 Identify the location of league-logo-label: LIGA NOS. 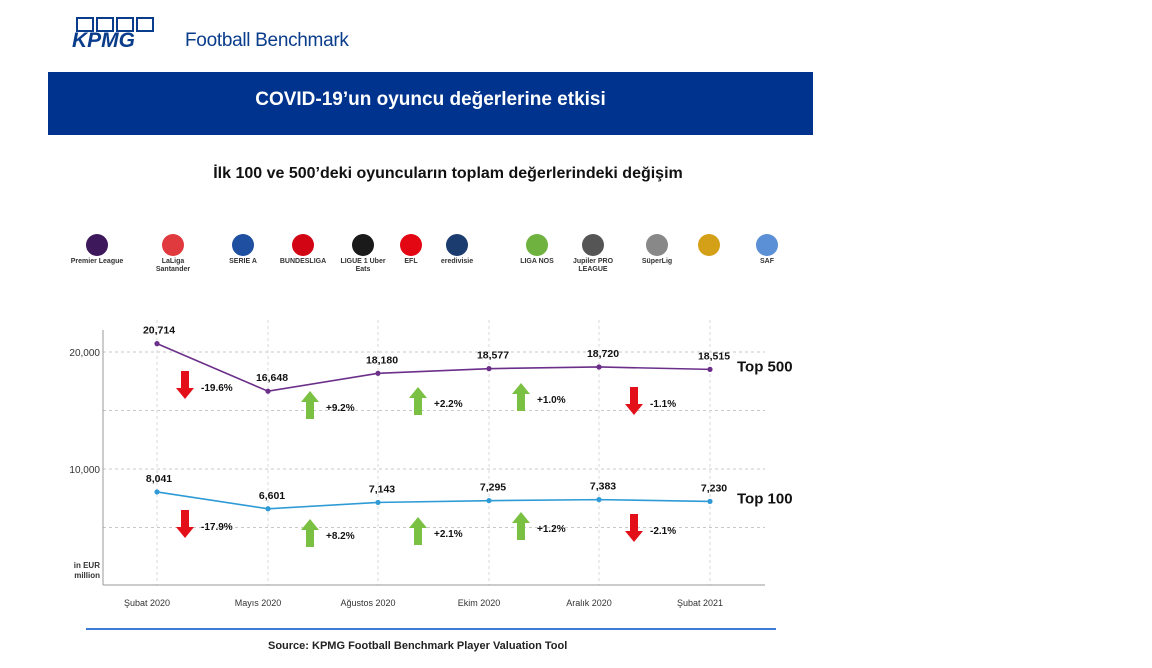
(537, 261).